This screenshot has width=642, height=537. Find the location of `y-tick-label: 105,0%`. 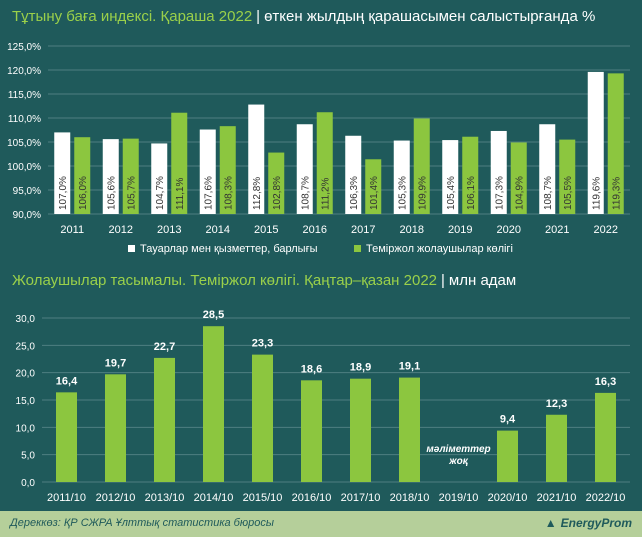

y-tick-label: 105,0% is located at coordinates (24, 143).